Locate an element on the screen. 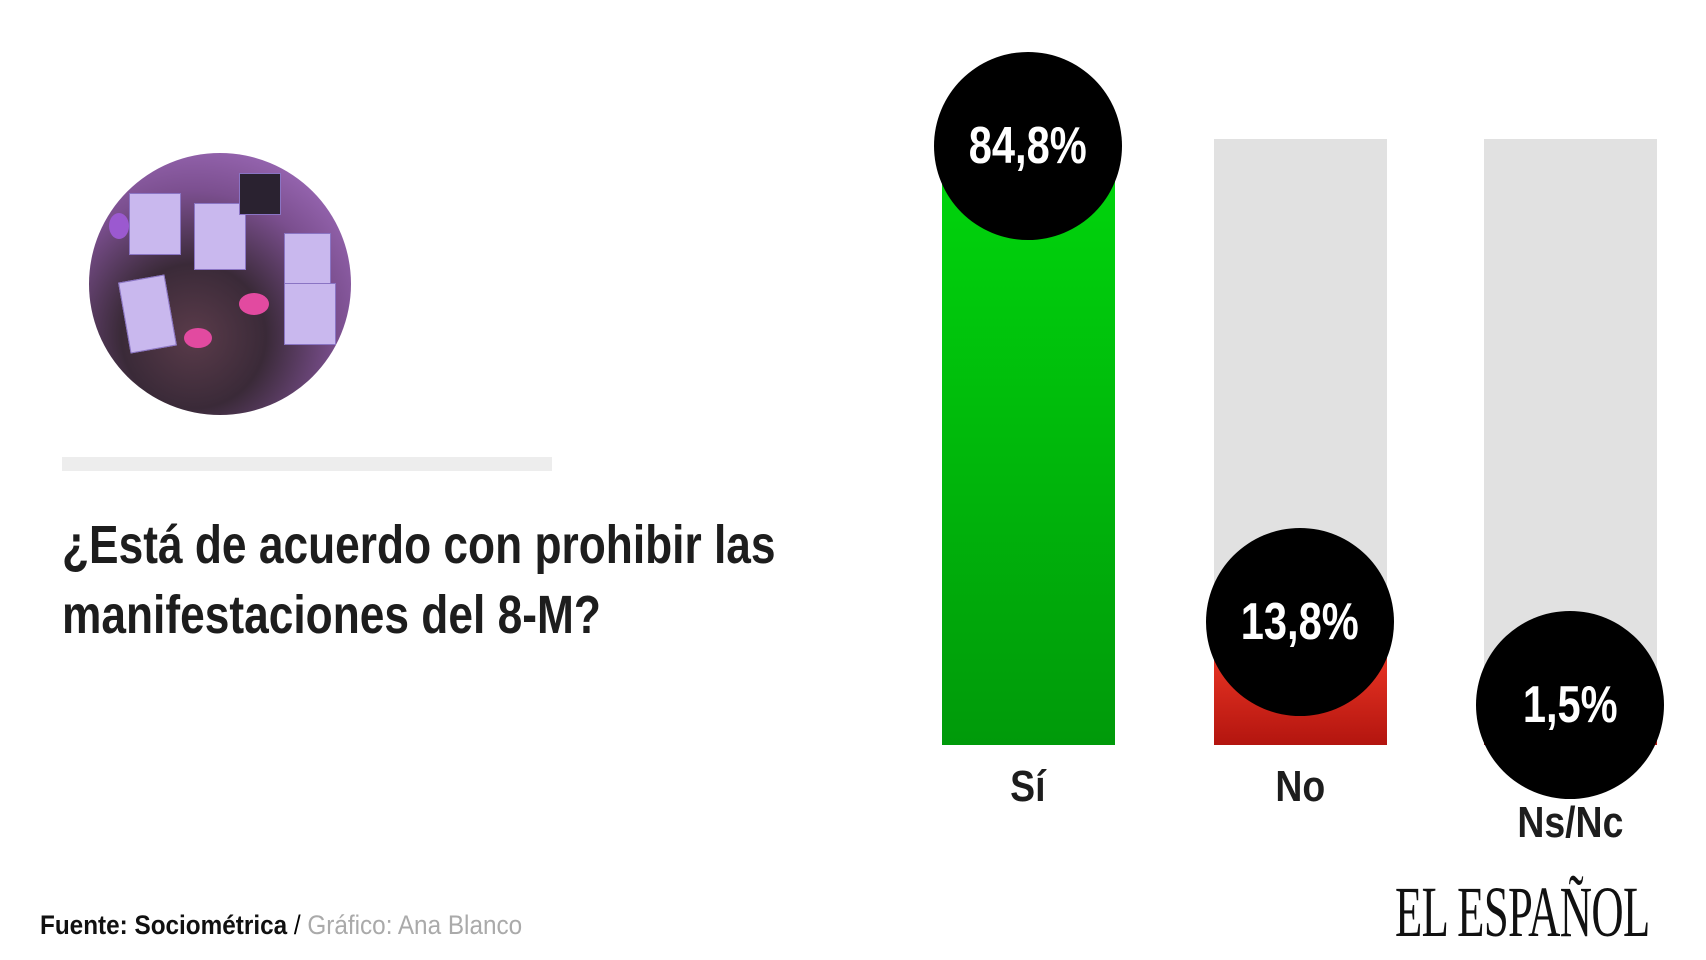 This screenshot has width=1706, height=960. value-label-0: 84,8% is located at coordinates (1028, 145).